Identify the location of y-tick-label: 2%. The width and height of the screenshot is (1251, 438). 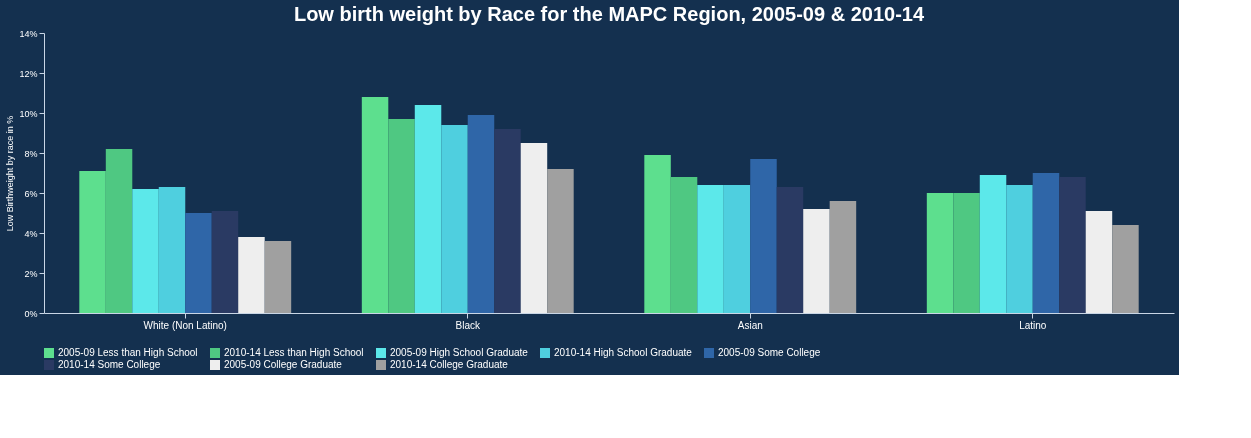
(31, 273).